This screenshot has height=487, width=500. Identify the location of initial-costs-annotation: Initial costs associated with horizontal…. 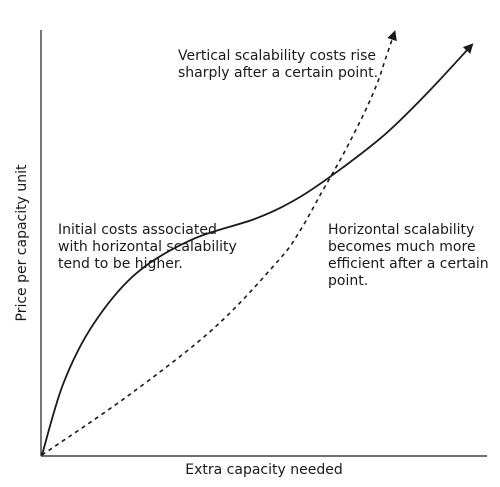
(147, 247).